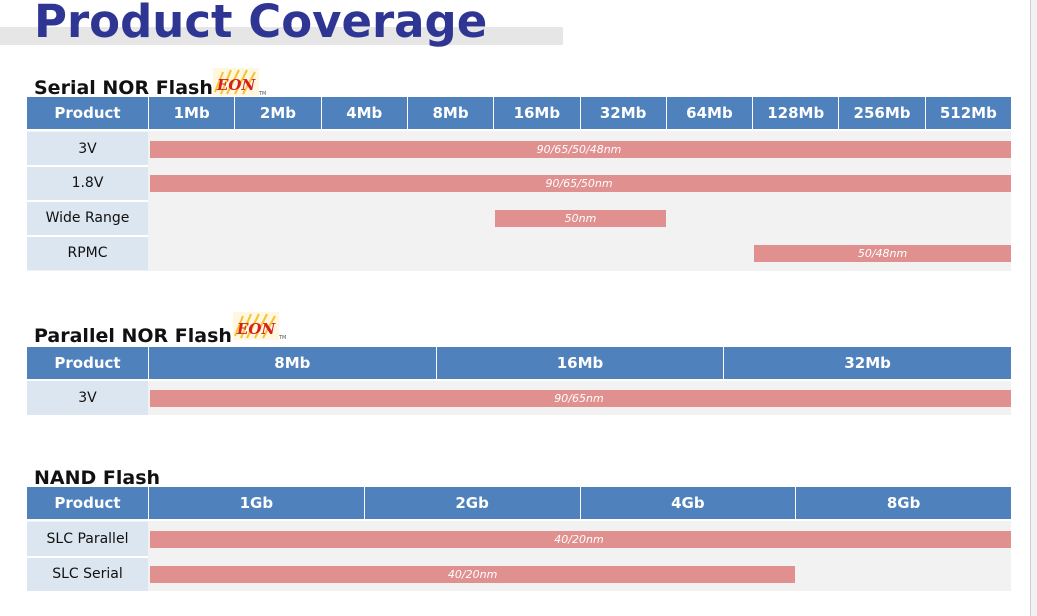  Describe the element at coordinates (87, 253) in the screenshot. I see `row-label: RPMC` at that location.